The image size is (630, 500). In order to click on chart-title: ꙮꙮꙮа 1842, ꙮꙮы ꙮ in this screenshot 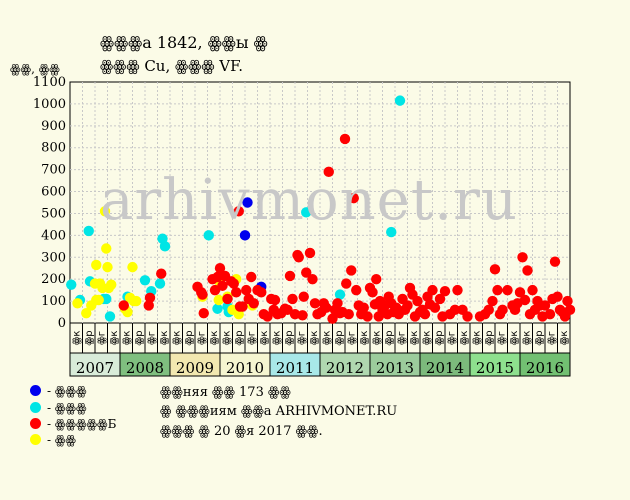, I will do `click(184, 42)`.